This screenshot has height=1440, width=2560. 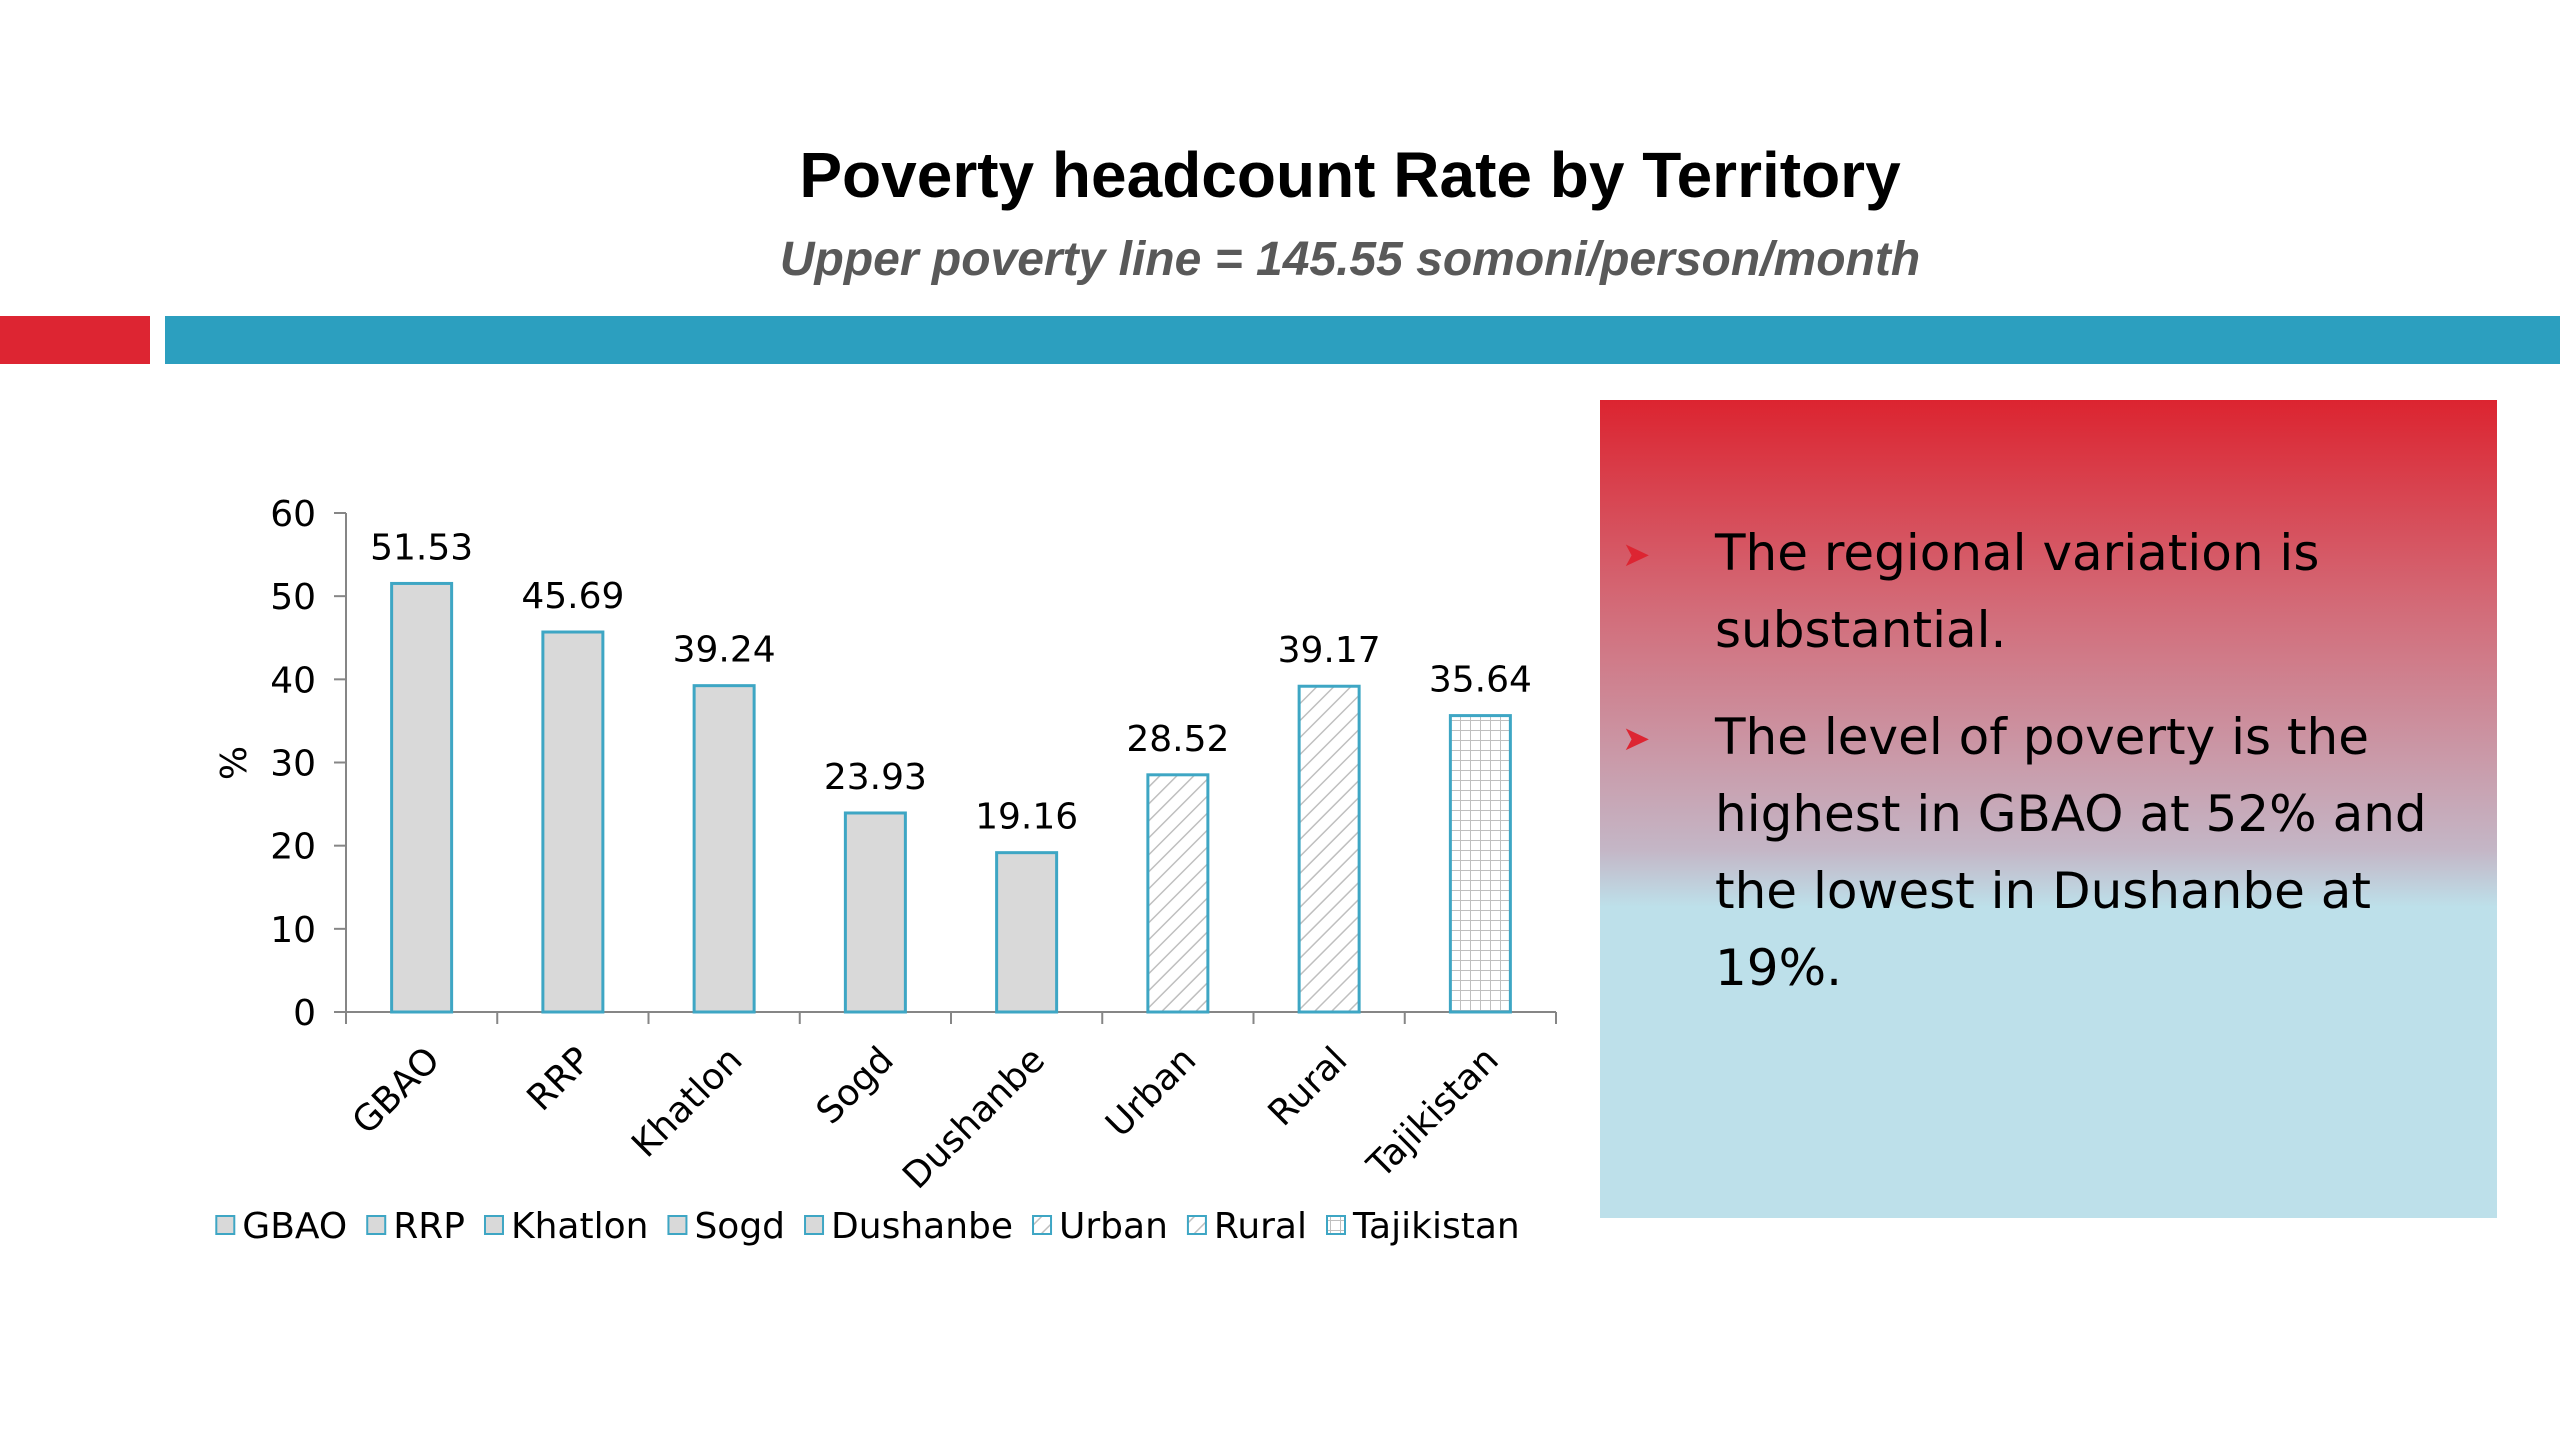 I want to click on x-tick-label: RRP, so click(x=560, y=1079).